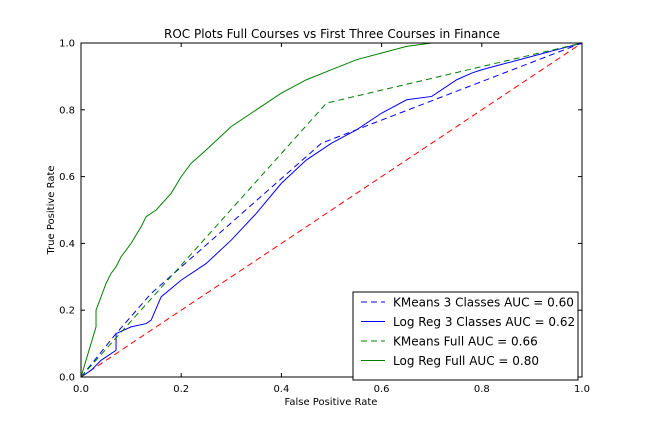 The height and width of the screenshot is (432, 648). I want to click on y-tick-label: 0.6, so click(67, 177).